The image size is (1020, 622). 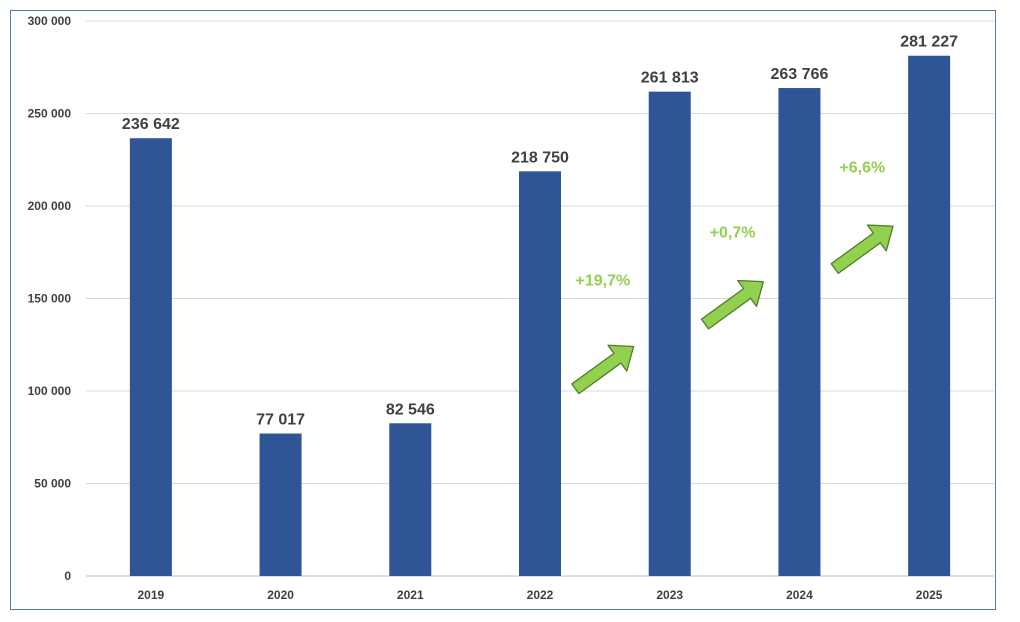 What do you see at coordinates (151, 595) in the screenshot?
I see `x-tick-label: 2019` at bounding box center [151, 595].